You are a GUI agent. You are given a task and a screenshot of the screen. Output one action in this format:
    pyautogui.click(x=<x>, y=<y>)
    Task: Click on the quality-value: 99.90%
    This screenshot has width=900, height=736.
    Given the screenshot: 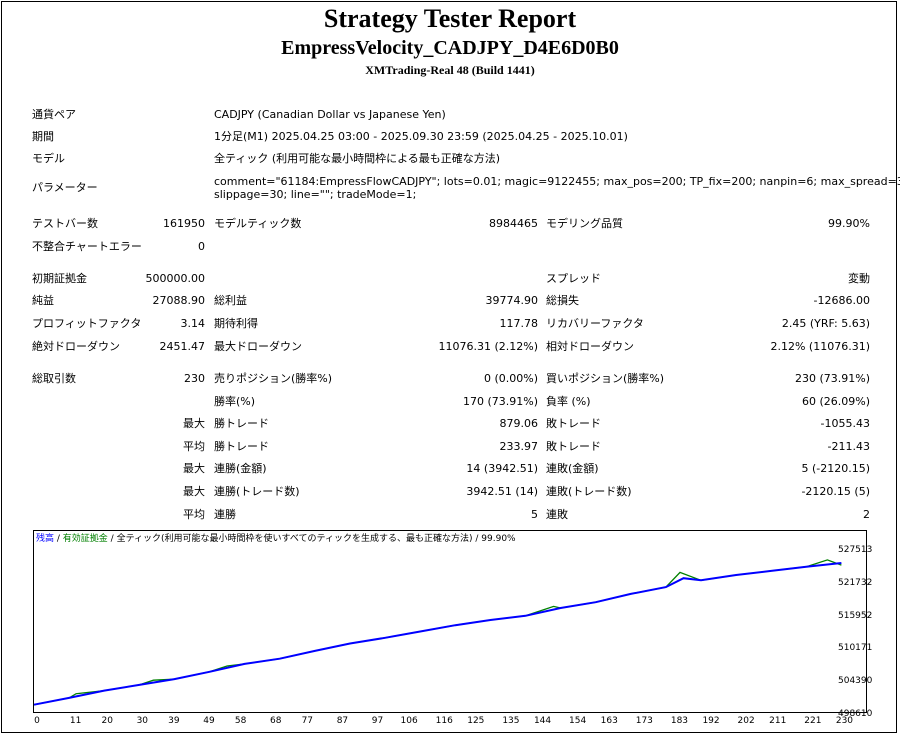 What is the action you would take?
    pyautogui.click(x=849, y=223)
    